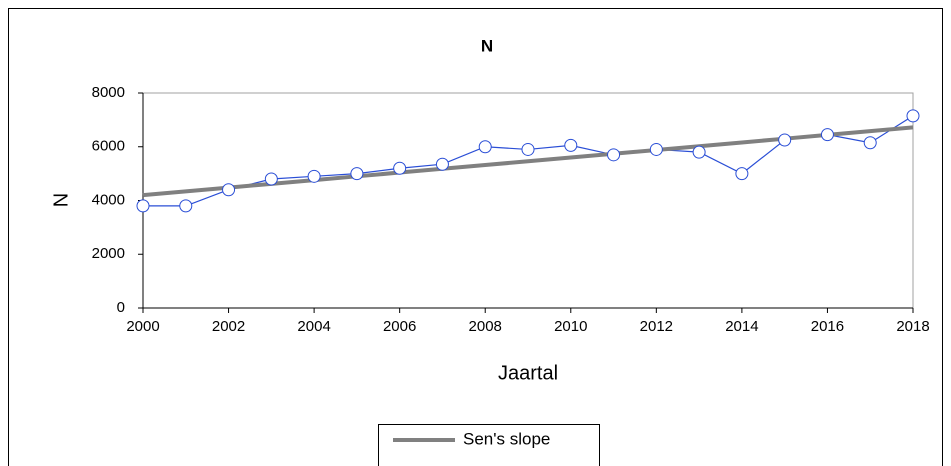  I want to click on y-tick-label: 2000, so click(108, 253).